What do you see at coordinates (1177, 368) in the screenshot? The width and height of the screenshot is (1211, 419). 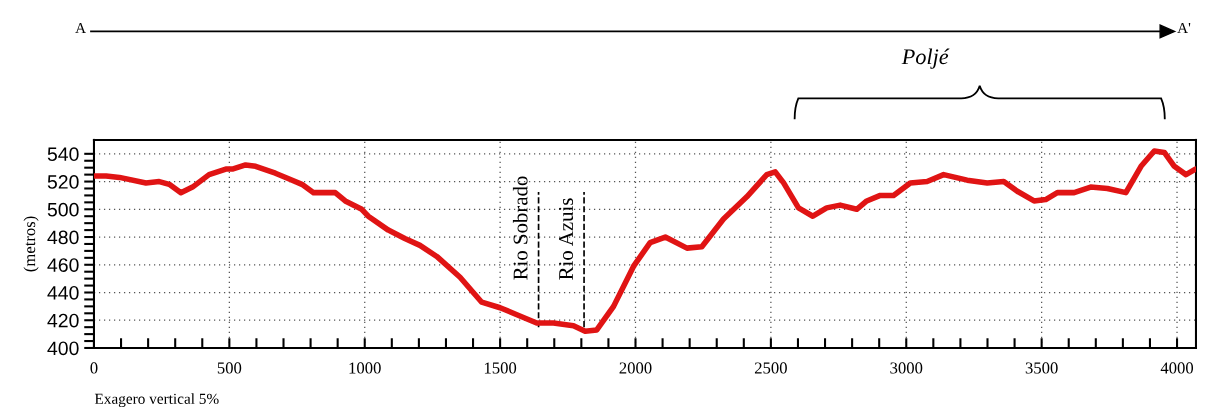 I see `x-tick-label: 4000` at bounding box center [1177, 368].